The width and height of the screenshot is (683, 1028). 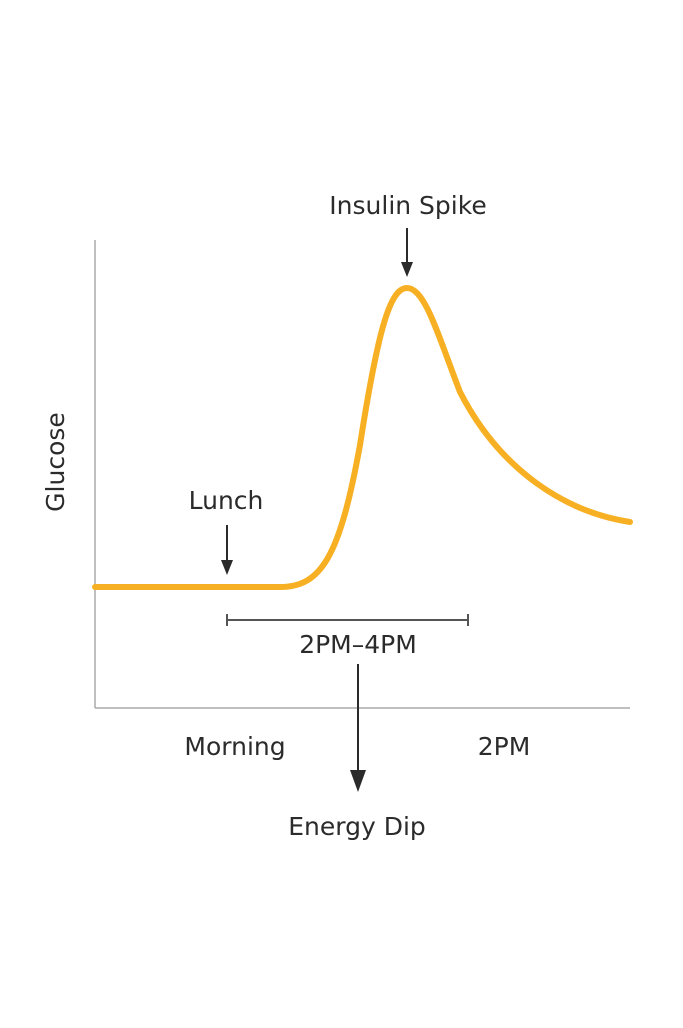 I want to click on x-start-label: Morning, so click(x=234, y=746).